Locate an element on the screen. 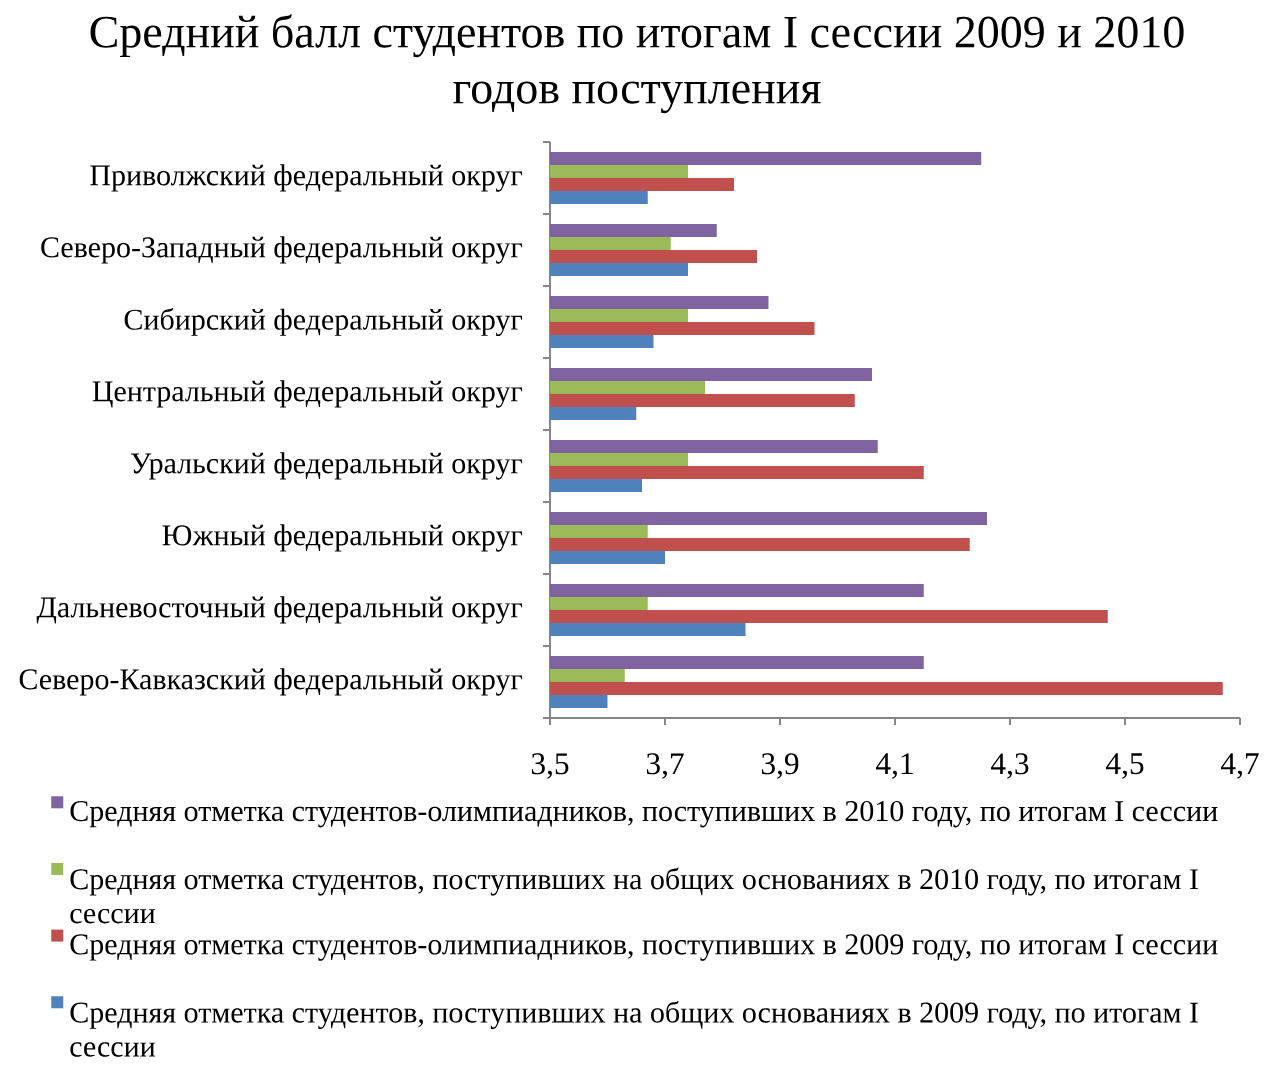 Image resolution: width=1264 pixels, height=1066 pixels. legend-label: Средняя отметка студентов-олимпиадников, поступивших в 2010 году, по итогам I сессии is located at coordinates (644, 814).